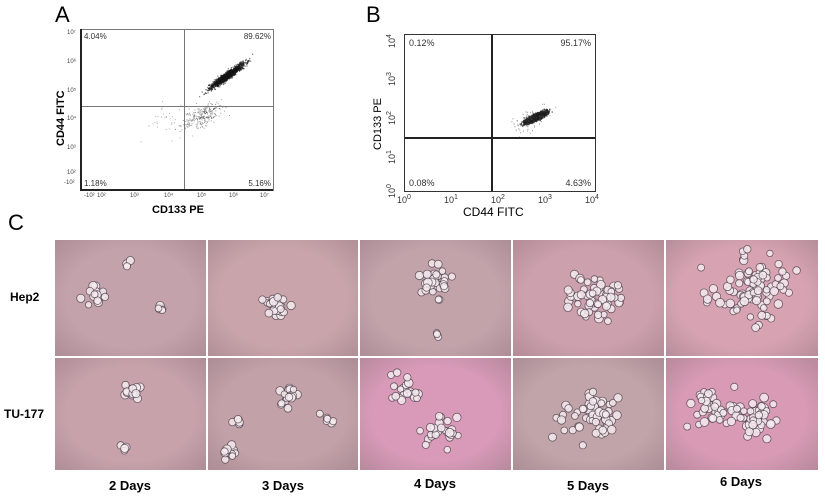 The image size is (825, 498). I want to click on ytick-a-6: -10², so click(69, 183).